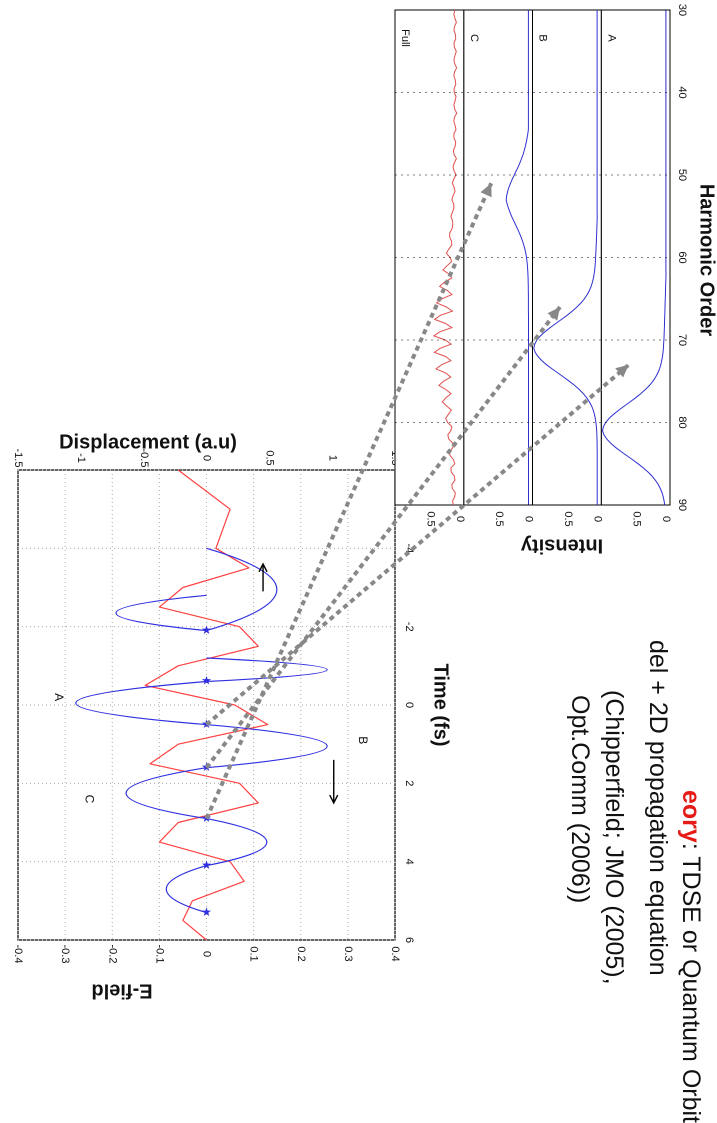 Image resolution: width=717 pixels, height=1123 pixels. Describe the element at coordinates (18, 458) in the screenshot. I see `displacement-tick-label: -1.5` at that location.